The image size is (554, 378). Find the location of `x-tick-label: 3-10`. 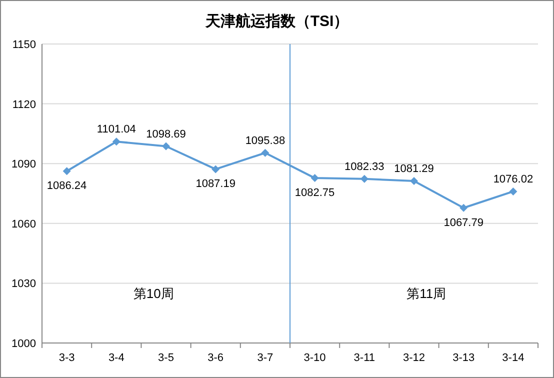

x-tick-label: 3-10 is located at coordinates (315, 358).